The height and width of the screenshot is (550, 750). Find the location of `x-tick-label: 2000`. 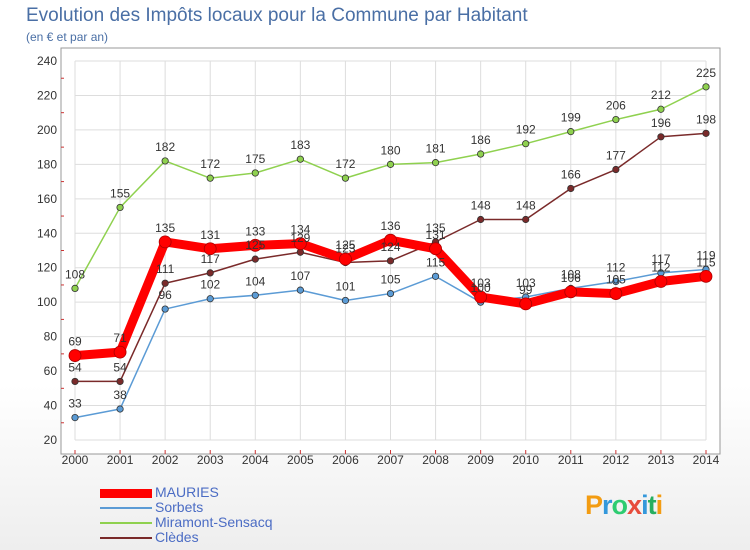

x-tick-label: 2000 is located at coordinates (75, 460).